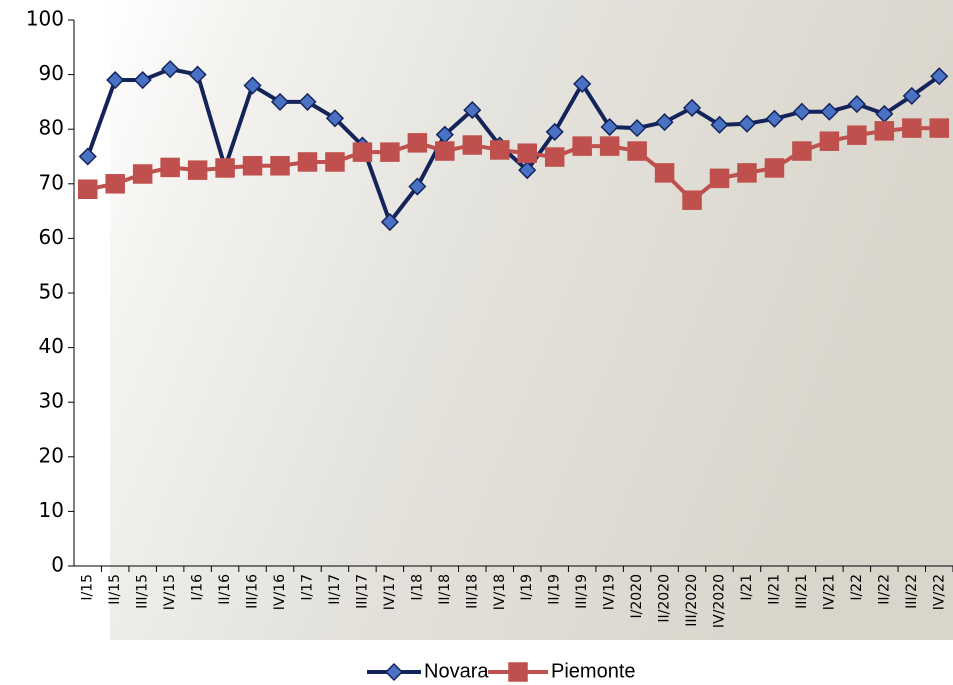 The height and width of the screenshot is (685, 953). Describe the element at coordinates (774, 589) in the screenshot. I see `x-tick-label: II/21` at that location.